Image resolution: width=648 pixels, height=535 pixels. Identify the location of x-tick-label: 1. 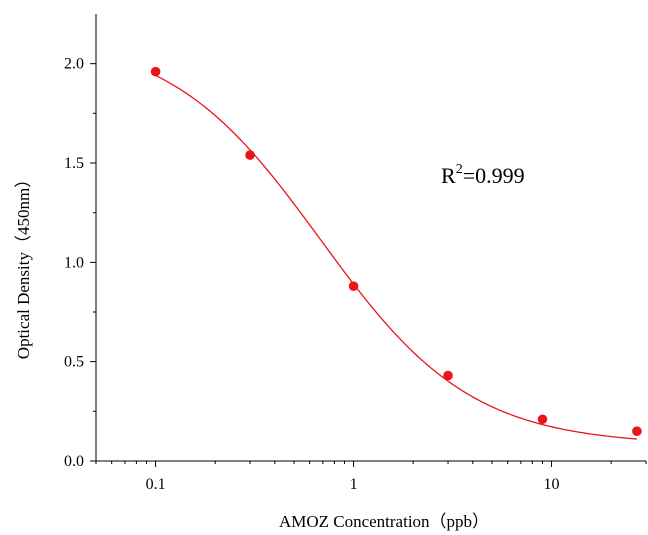
(354, 484).